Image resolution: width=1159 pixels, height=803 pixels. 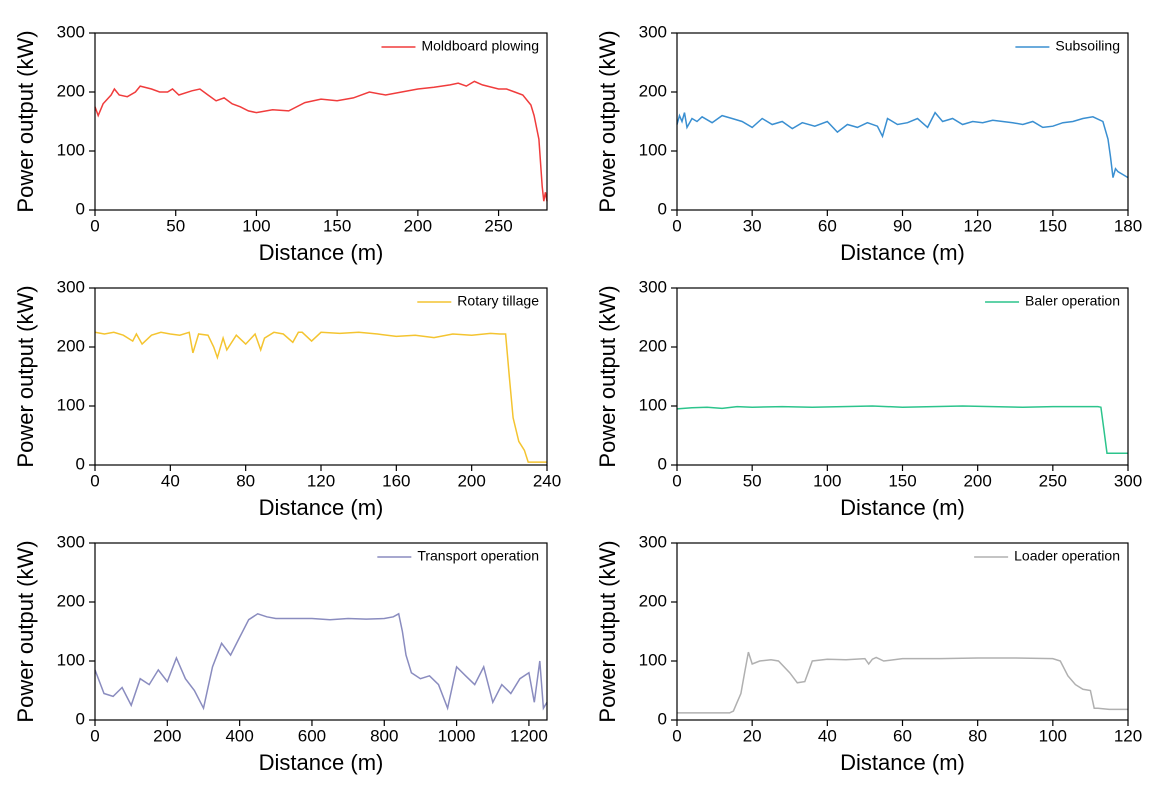 I want to click on x-tick-label: 300, so click(x=1128, y=480).